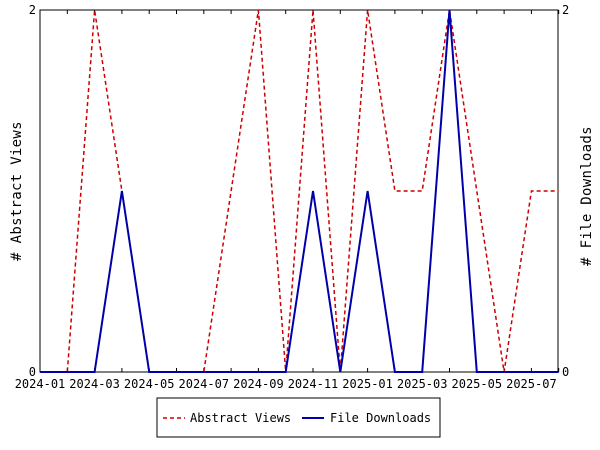  What do you see at coordinates (367, 384) in the screenshot?
I see `x-tick-label: 2025-01` at bounding box center [367, 384].